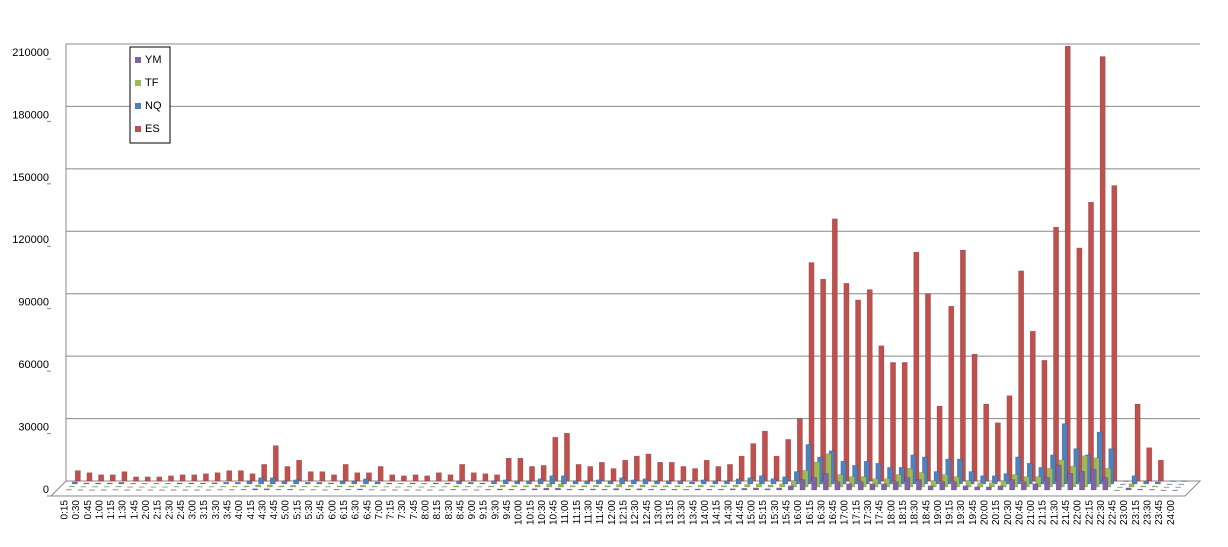 The width and height of the screenshot is (1228, 547). I want to click on x-tick-label: 21:30, so click(1054, 512).